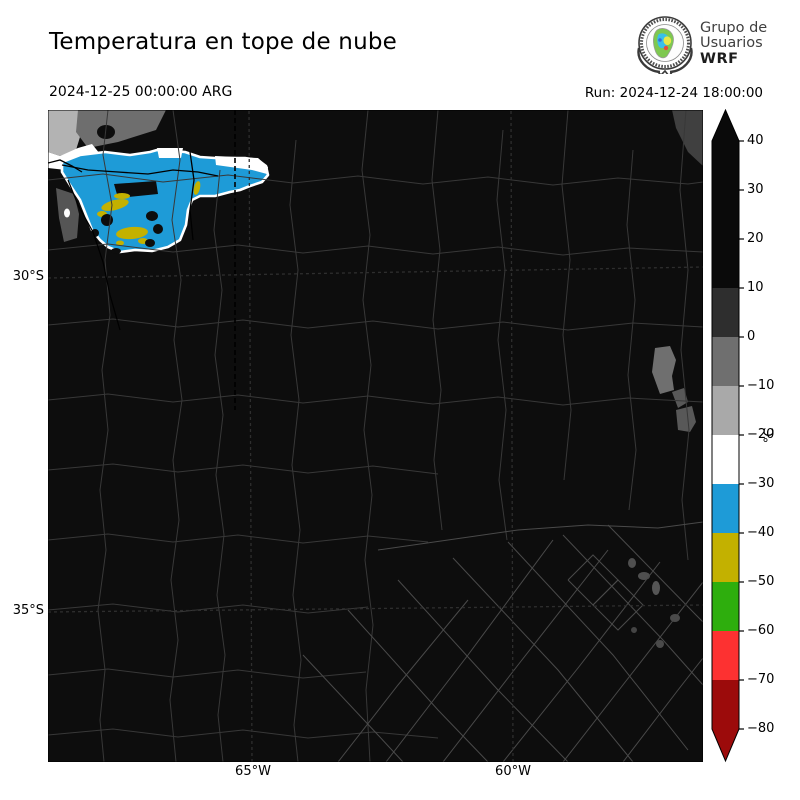 This screenshot has height=800, width=800. What do you see at coordinates (761, 630) in the screenshot?
I see `colorbar-tick-label-10: −60` at bounding box center [761, 630].